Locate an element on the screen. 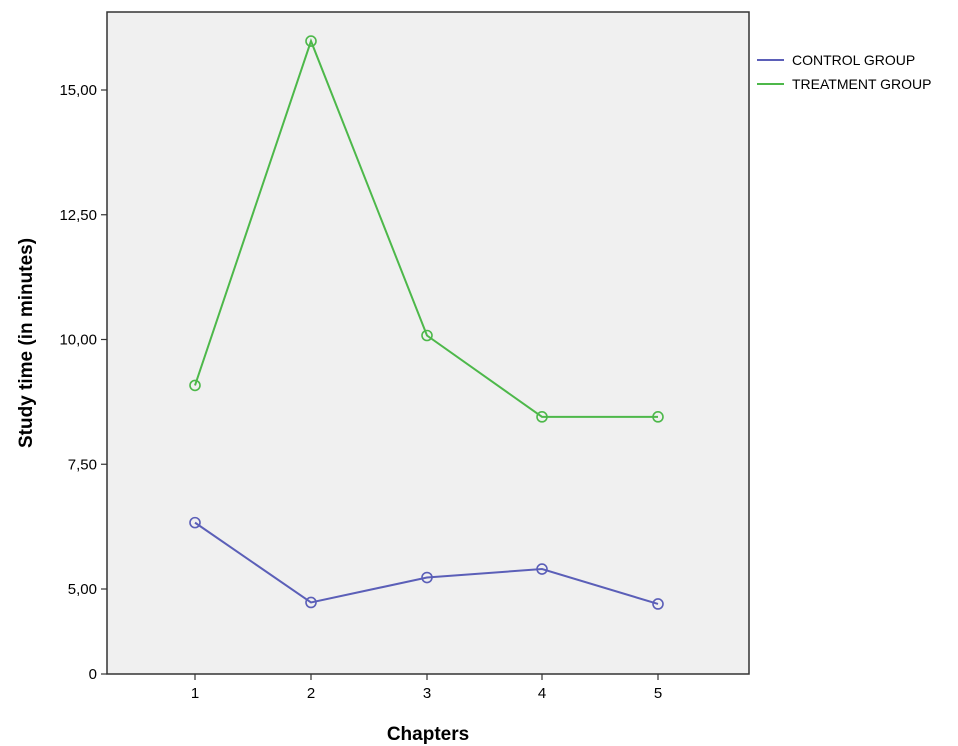  y-tick-label: 10,00 is located at coordinates (78, 340).